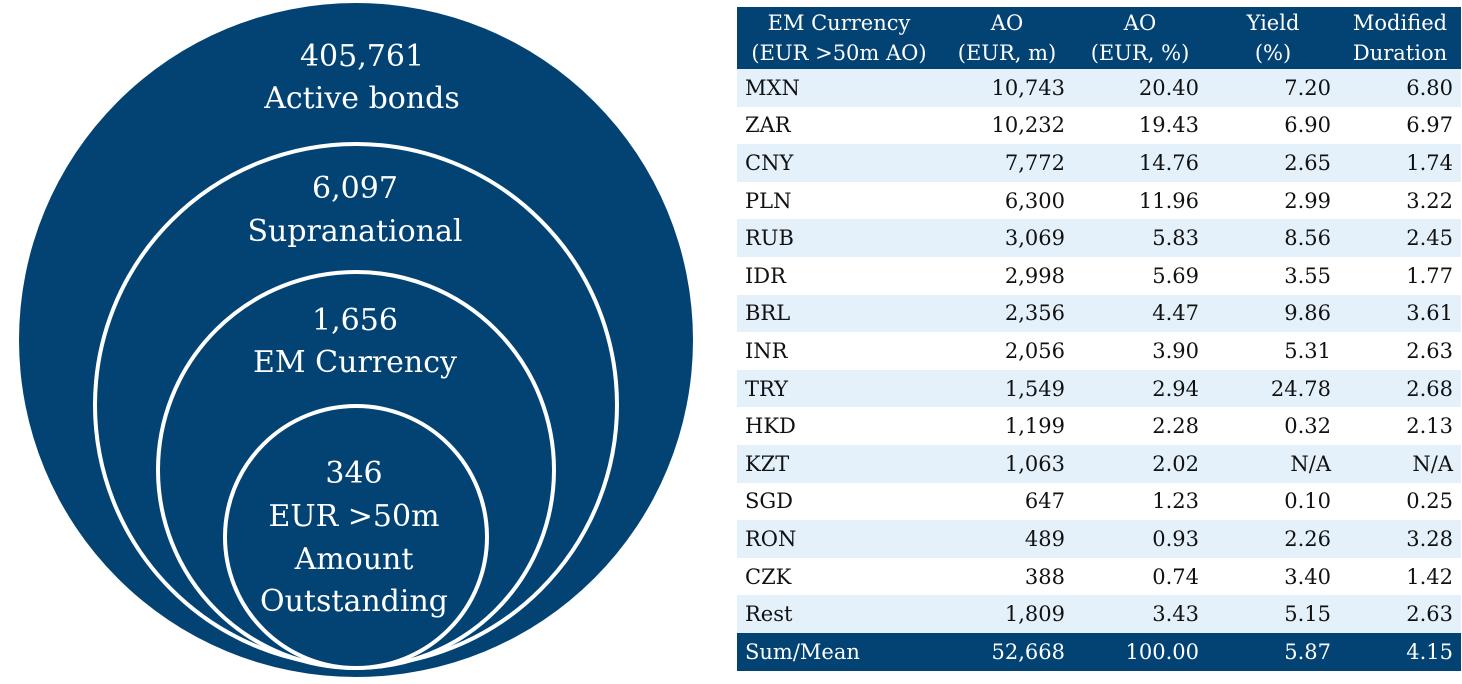  What do you see at coordinates (1034, 426) in the screenshot?
I see `cell-ao-m: 1,199` at bounding box center [1034, 426].